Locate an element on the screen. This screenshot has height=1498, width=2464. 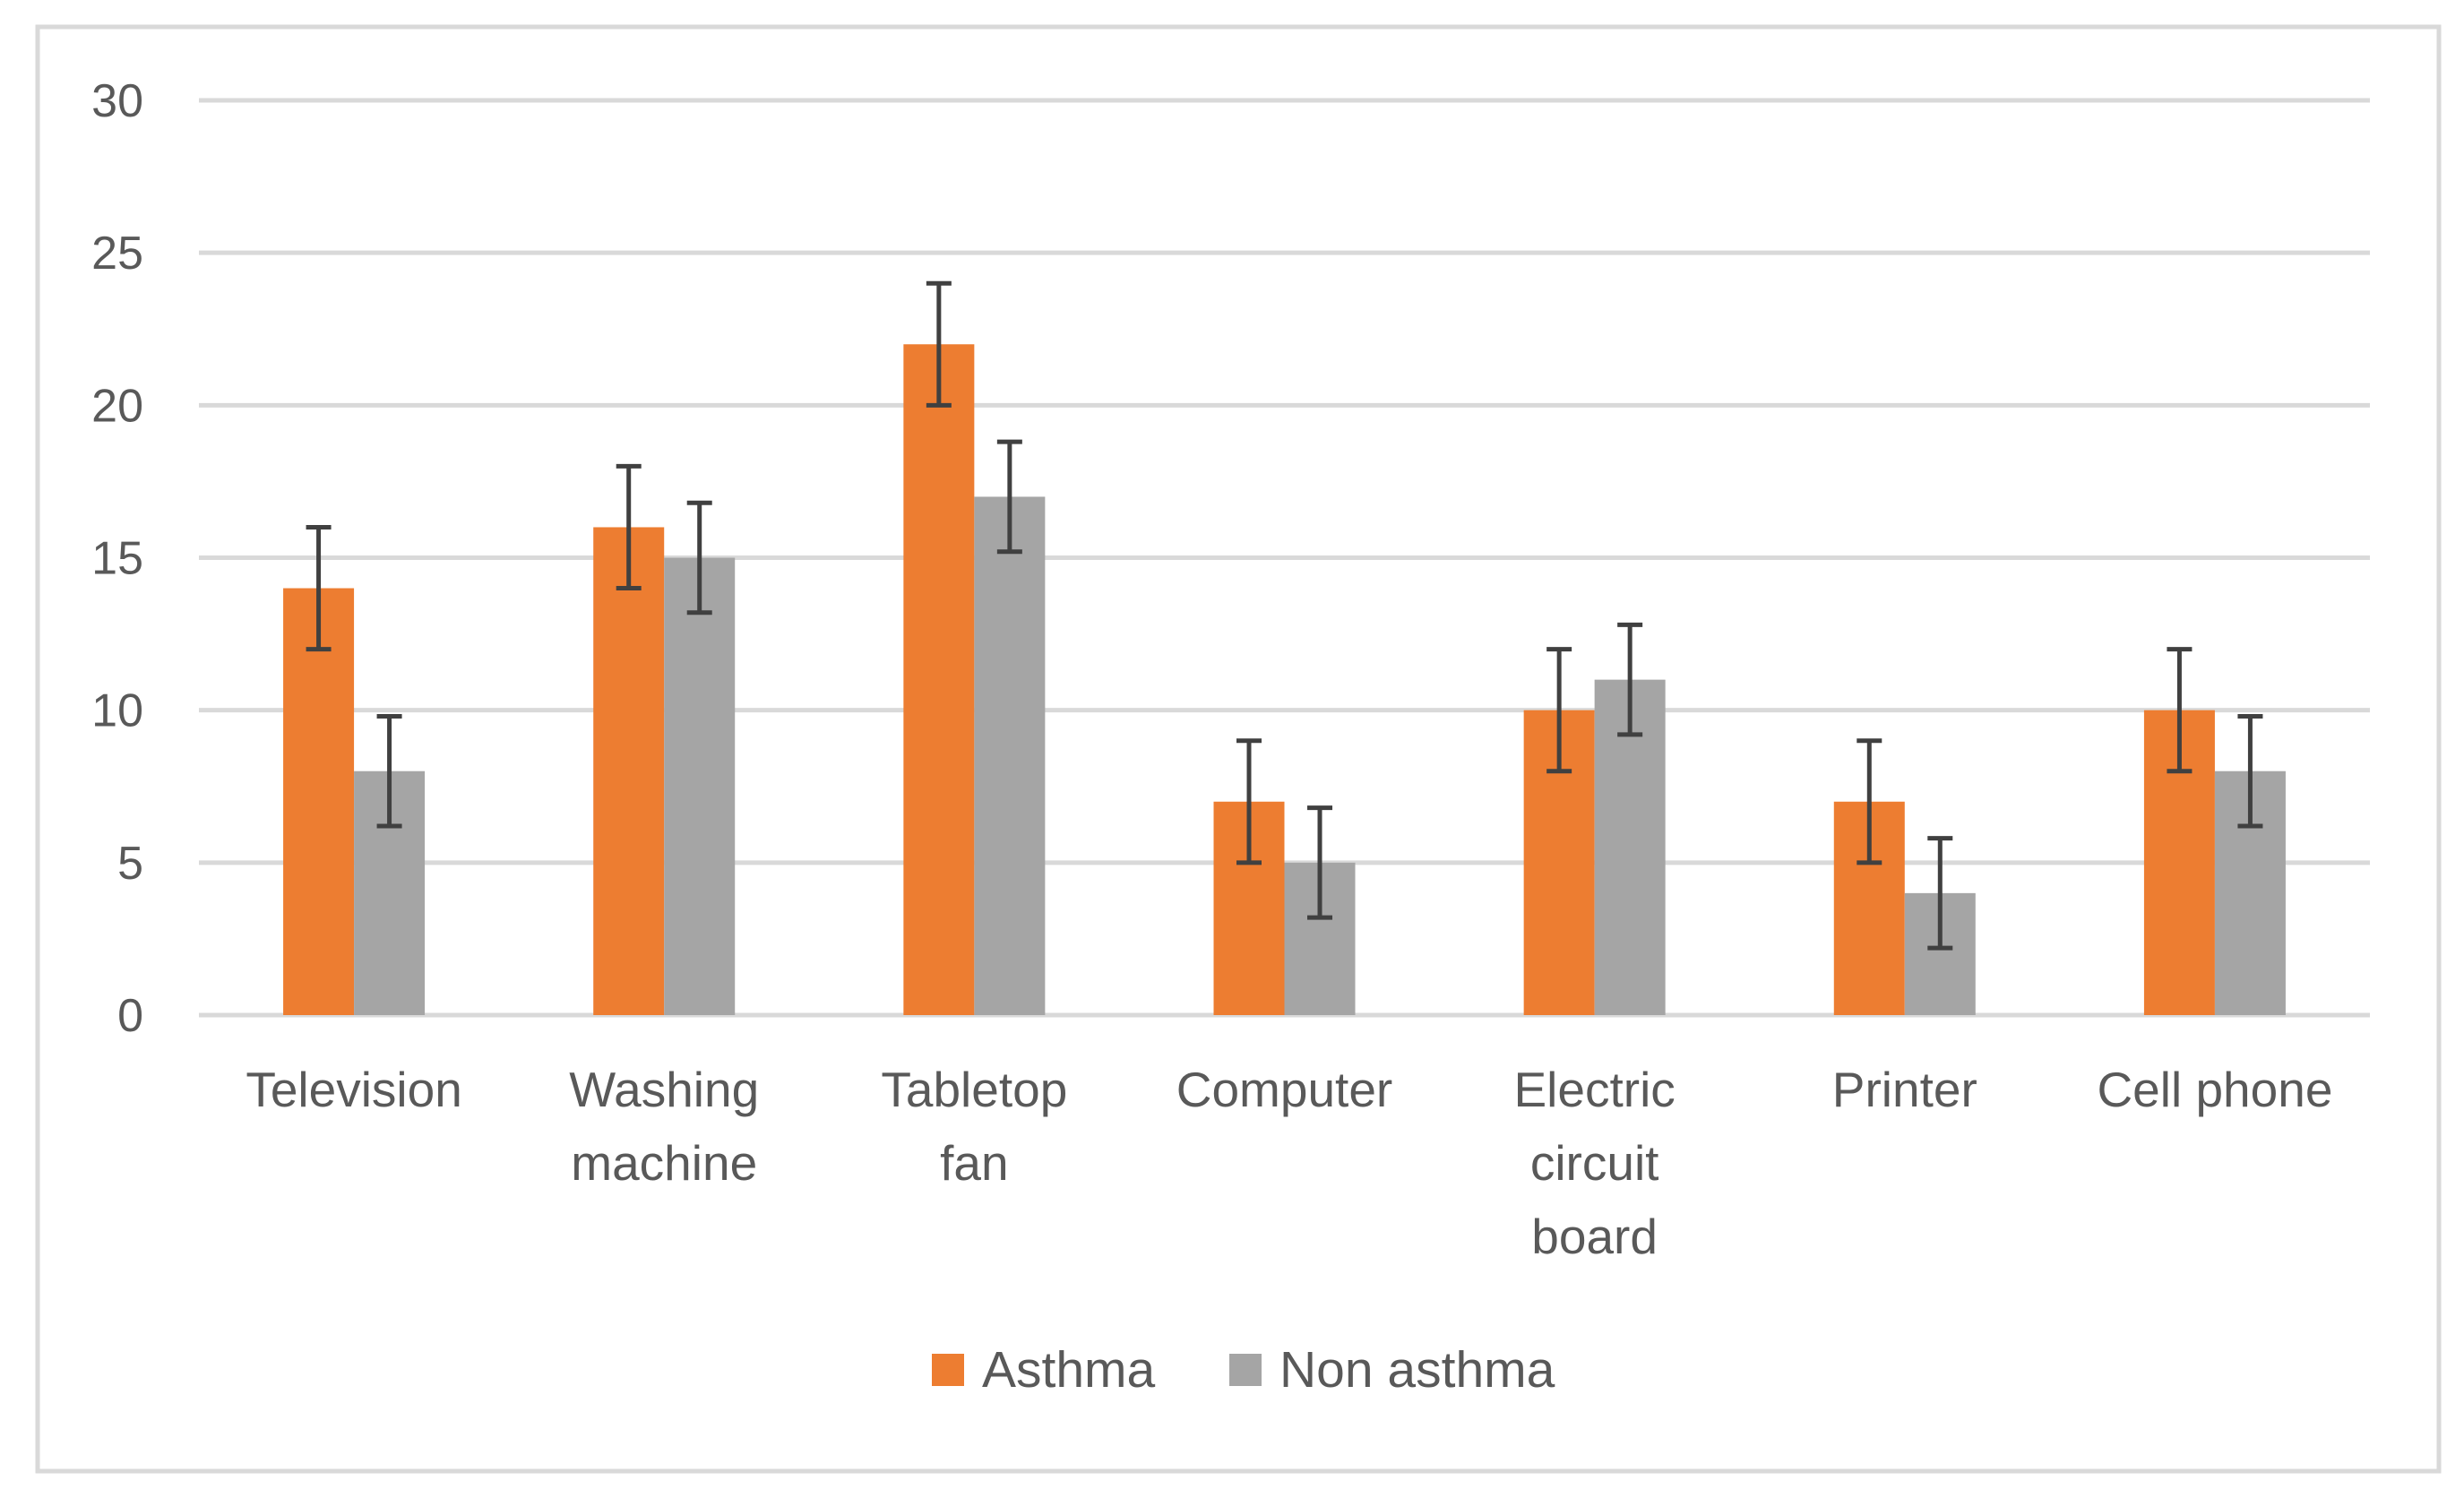
x-tick-label-line: circuit is located at coordinates (1594, 1163).